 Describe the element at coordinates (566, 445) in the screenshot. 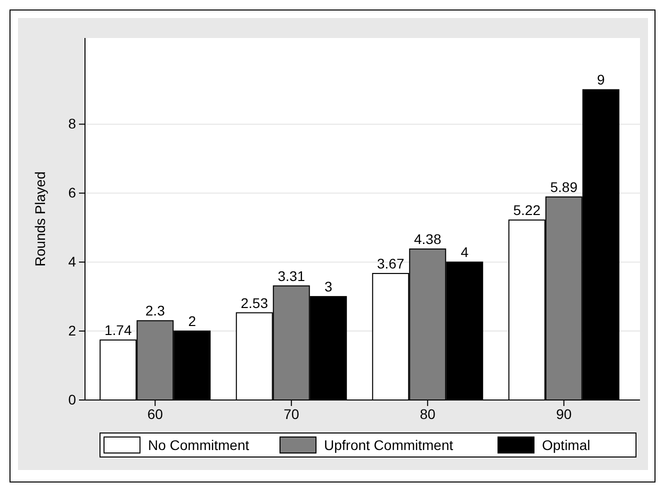

I see `legend-label: Optimal` at that location.